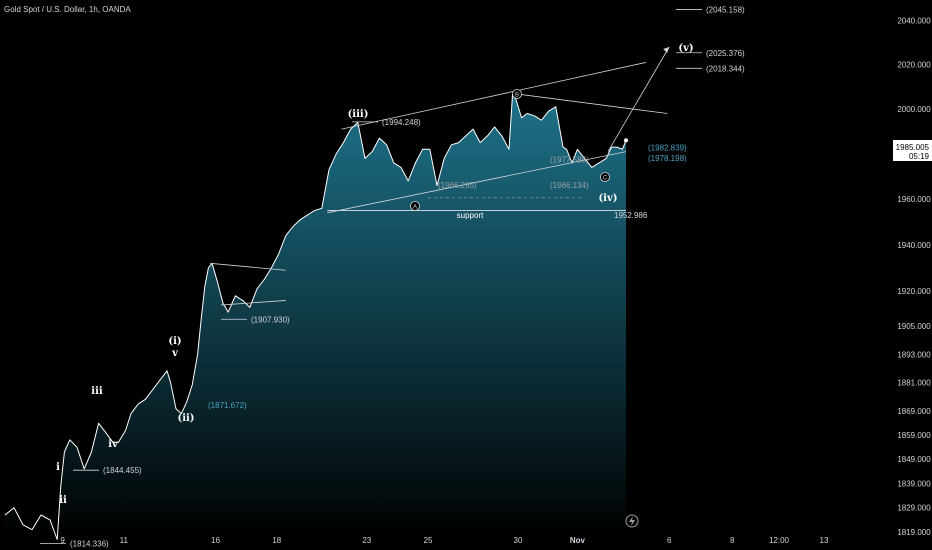  I want to click on candle-countdown: 05:19, so click(919, 156).